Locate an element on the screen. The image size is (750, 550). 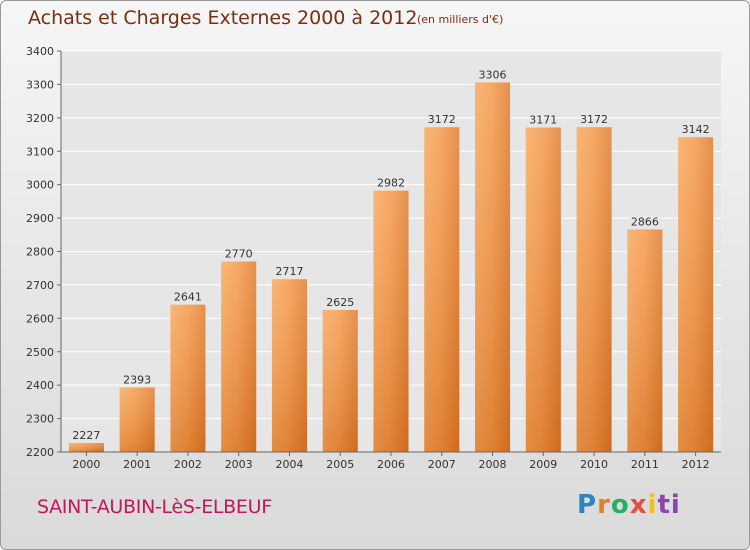
x-tick-label-2001: 2001 is located at coordinates (137, 464).